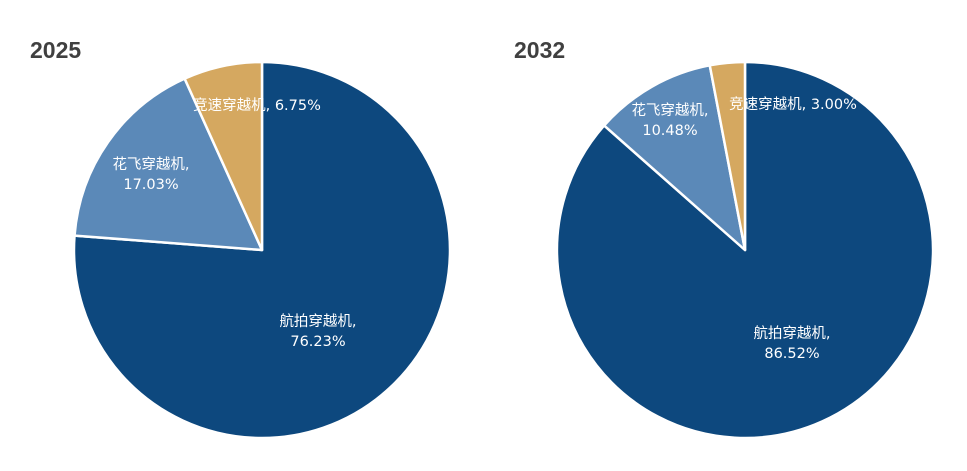  Describe the element at coordinates (150, 185) in the screenshot. I see `slice-label-line: 17.03%` at that location.